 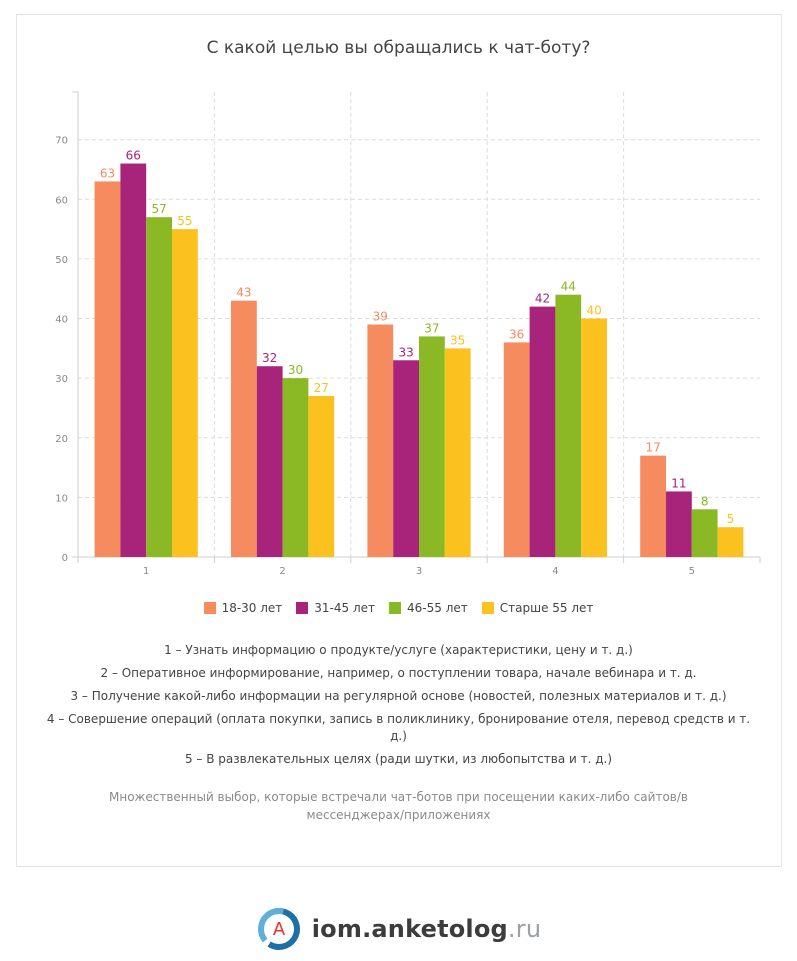 What do you see at coordinates (321, 388) in the screenshot?
I see `bar-value-label: 27` at bounding box center [321, 388].